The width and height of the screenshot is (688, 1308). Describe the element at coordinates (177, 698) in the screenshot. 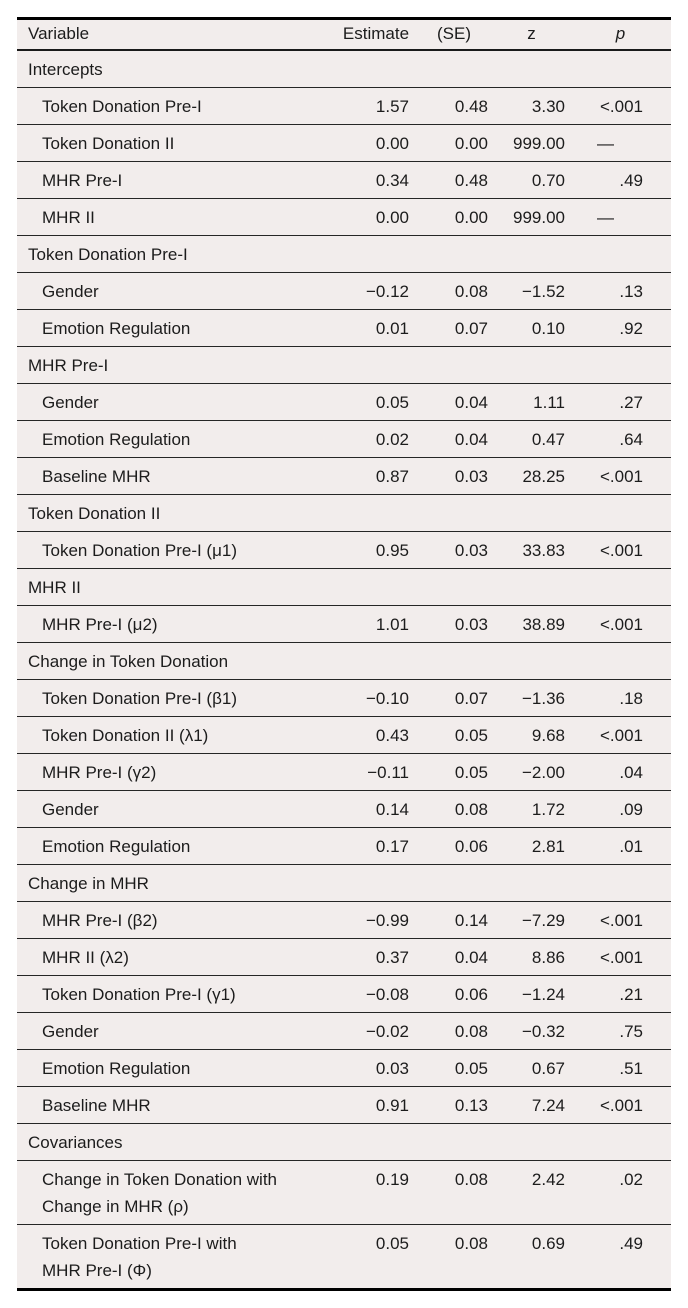

I see `variable-cell: Token Donation Pre-I (β1)` at that location.